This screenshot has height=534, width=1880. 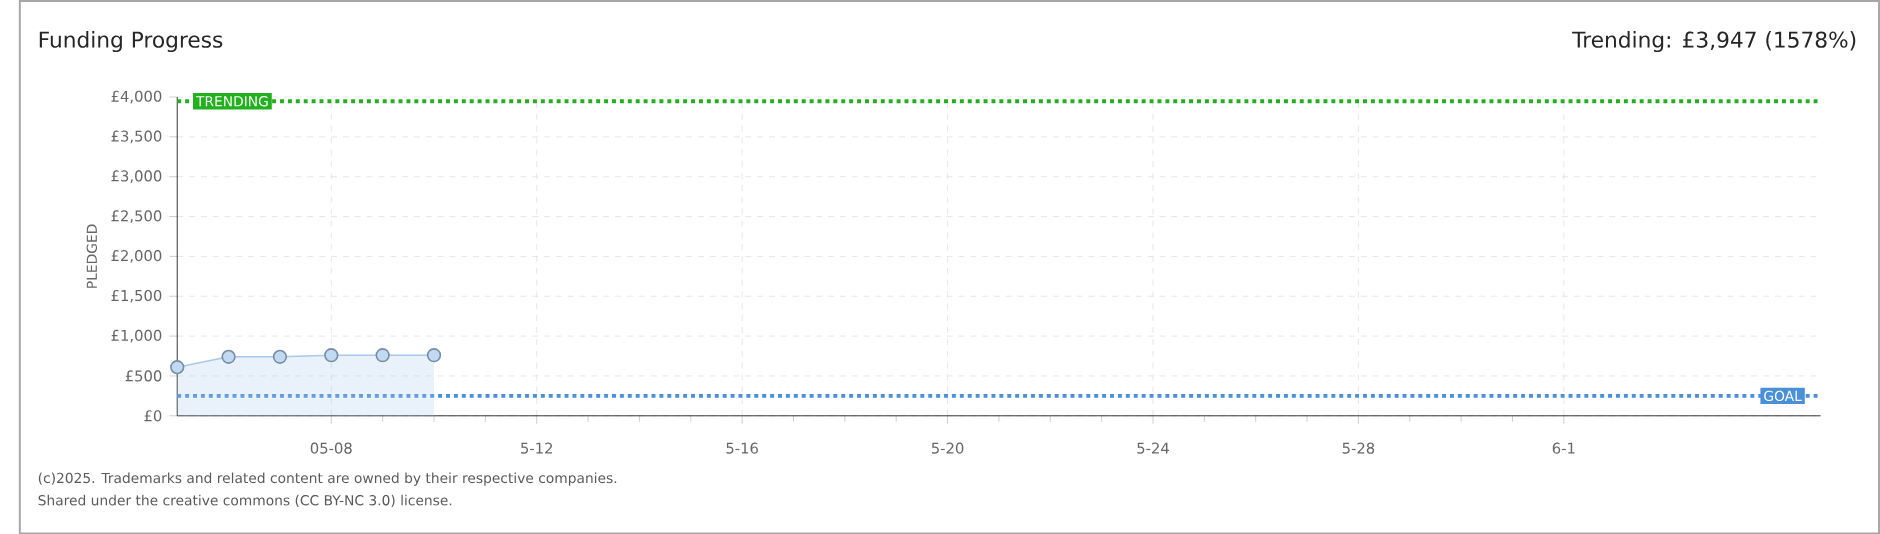 What do you see at coordinates (131, 41) in the screenshot?
I see `chart-title: Funding Progress` at bounding box center [131, 41].